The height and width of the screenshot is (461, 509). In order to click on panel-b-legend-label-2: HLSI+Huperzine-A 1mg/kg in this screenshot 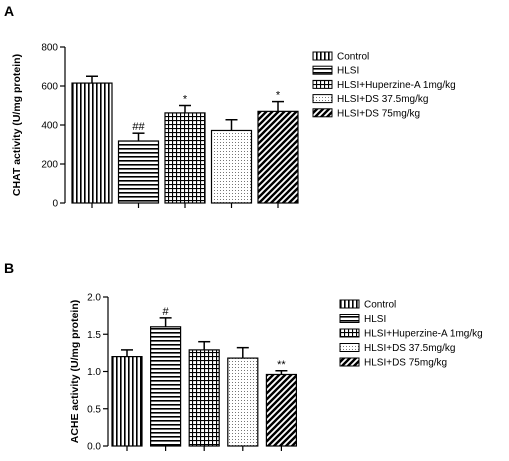, I will do `click(423, 334)`.